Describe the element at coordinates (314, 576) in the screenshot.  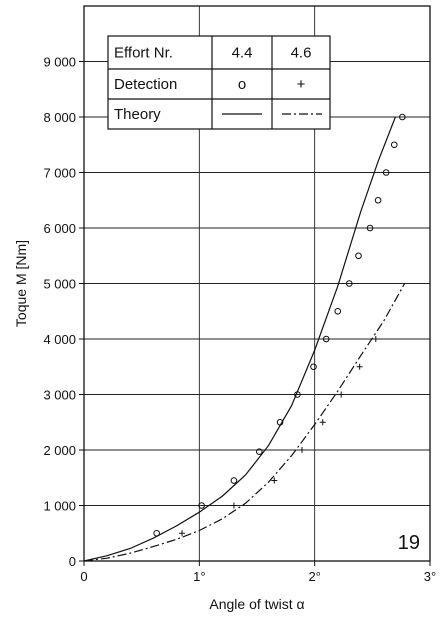
I see `x-tick-label: 2°` at that location.